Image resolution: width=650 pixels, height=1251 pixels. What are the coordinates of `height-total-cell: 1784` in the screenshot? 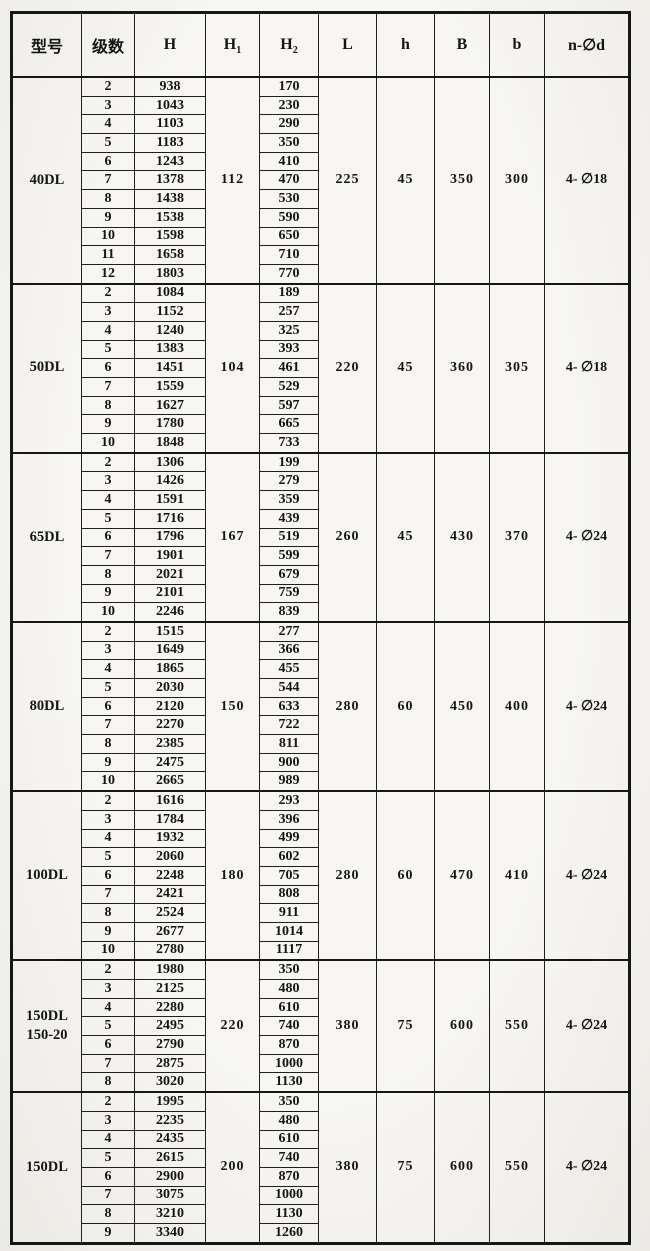 It's located at (170, 819).